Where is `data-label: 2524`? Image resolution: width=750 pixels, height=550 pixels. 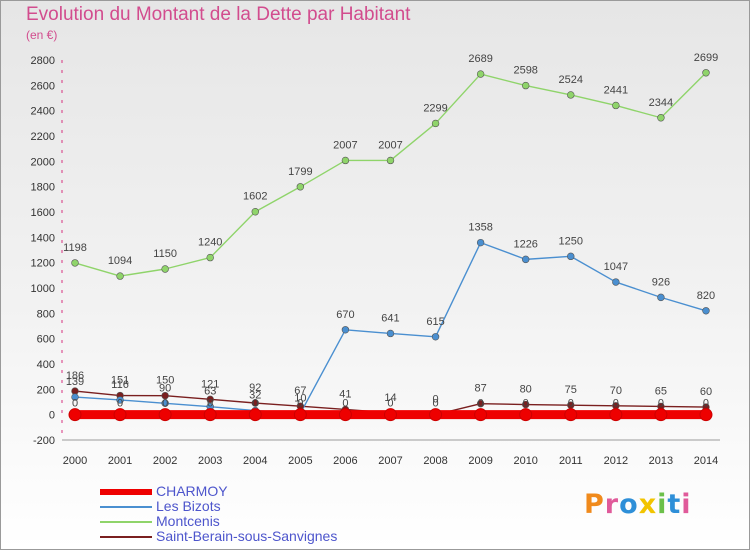 data-label: 2524 is located at coordinates (571, 80).